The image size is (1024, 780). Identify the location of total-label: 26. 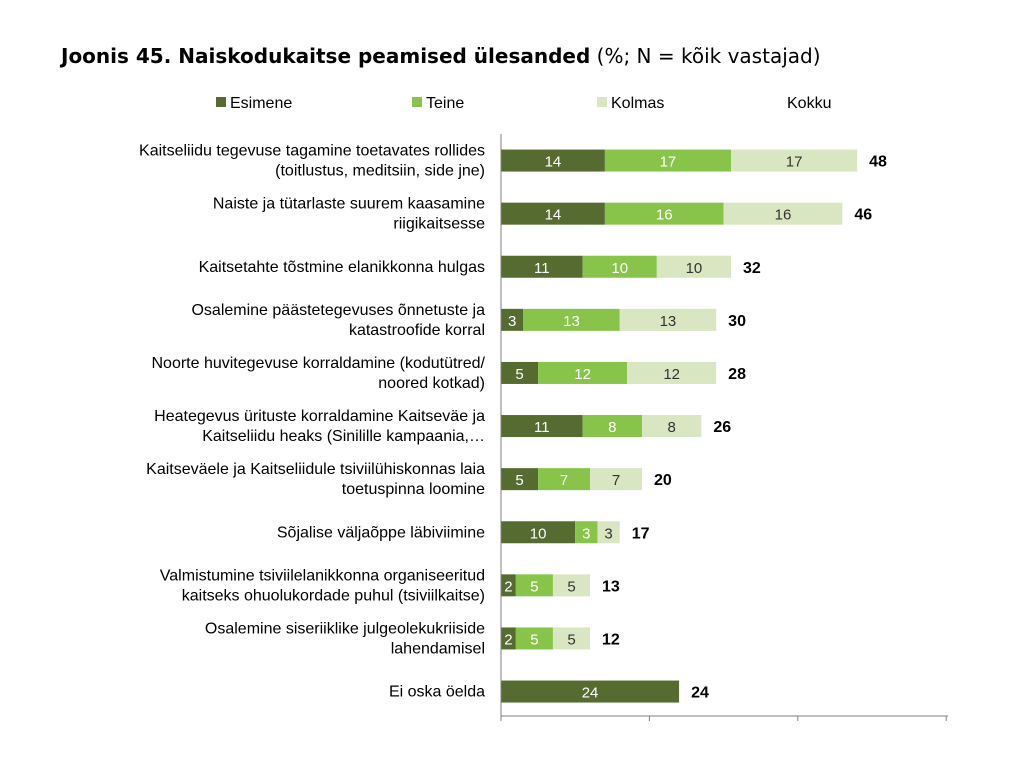
(722, 427).